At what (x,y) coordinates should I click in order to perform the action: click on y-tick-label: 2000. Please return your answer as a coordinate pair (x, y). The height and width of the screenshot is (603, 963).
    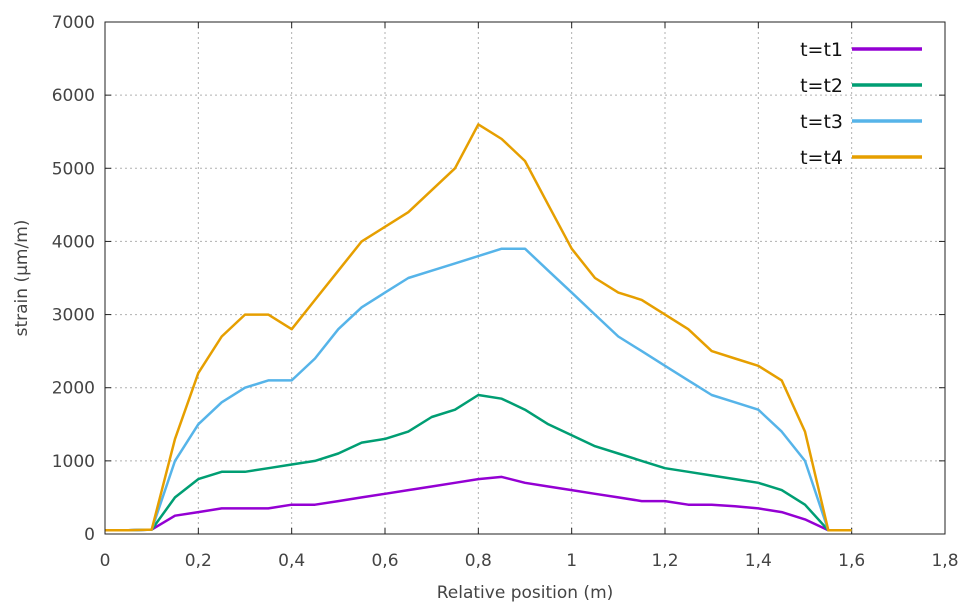
    Looking at the image, I should click on (73, 389).